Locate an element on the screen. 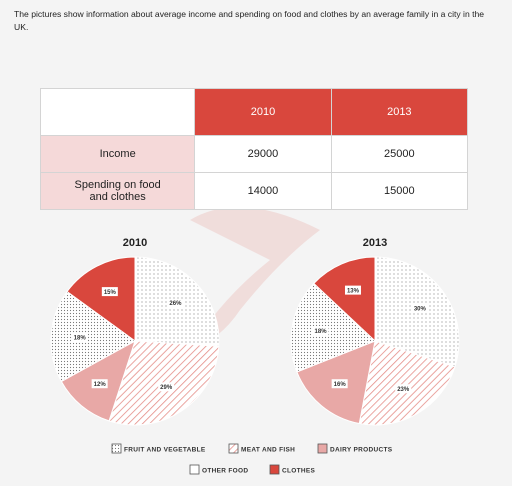 The width and height of the screenshot is (512, 486). income-2013: 25000 is located at coordinates (399, 154).